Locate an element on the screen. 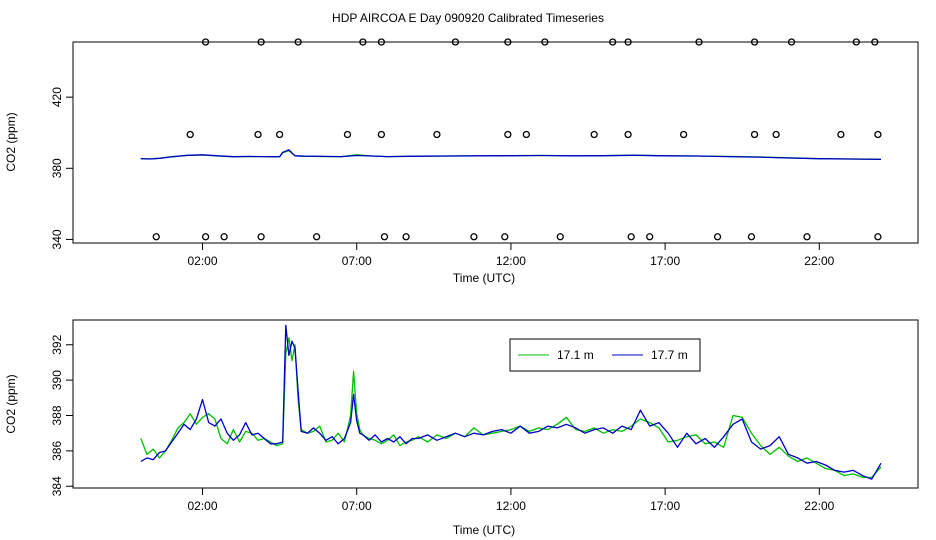 This screenshot has height=540, width=936. legend-box is located at coordinates (605, 355).